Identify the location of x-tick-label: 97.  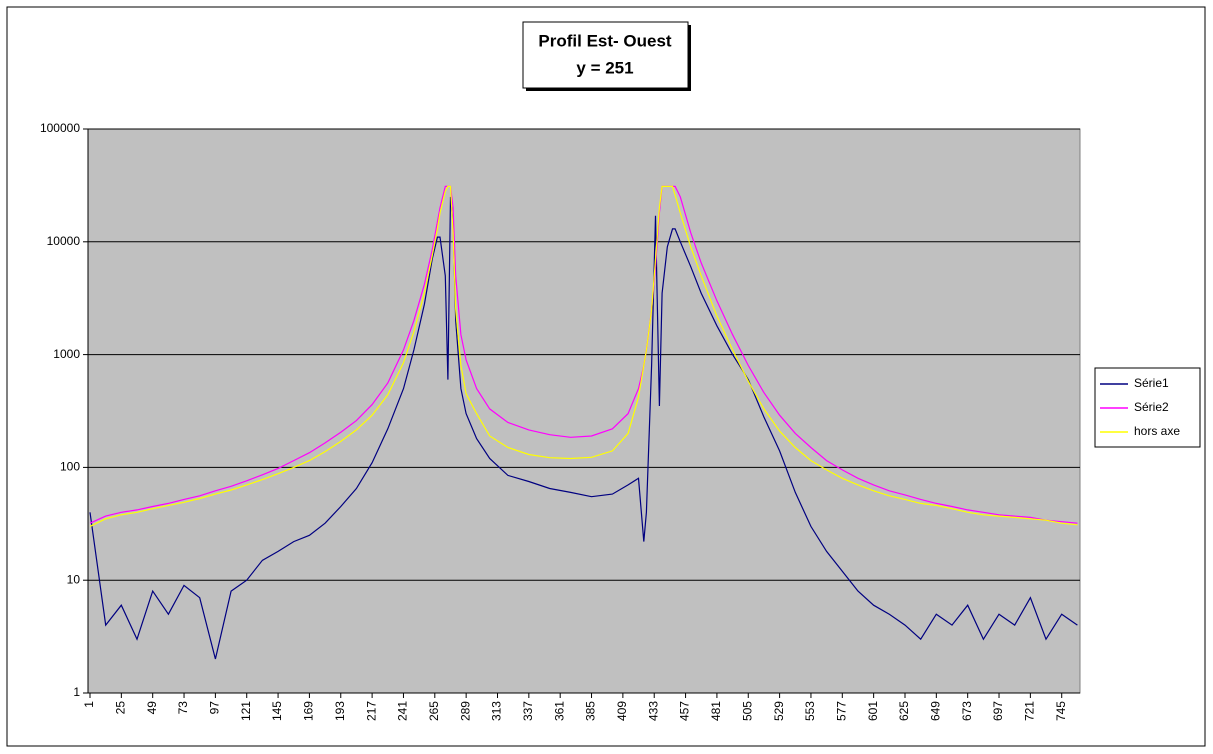
(215, 708).